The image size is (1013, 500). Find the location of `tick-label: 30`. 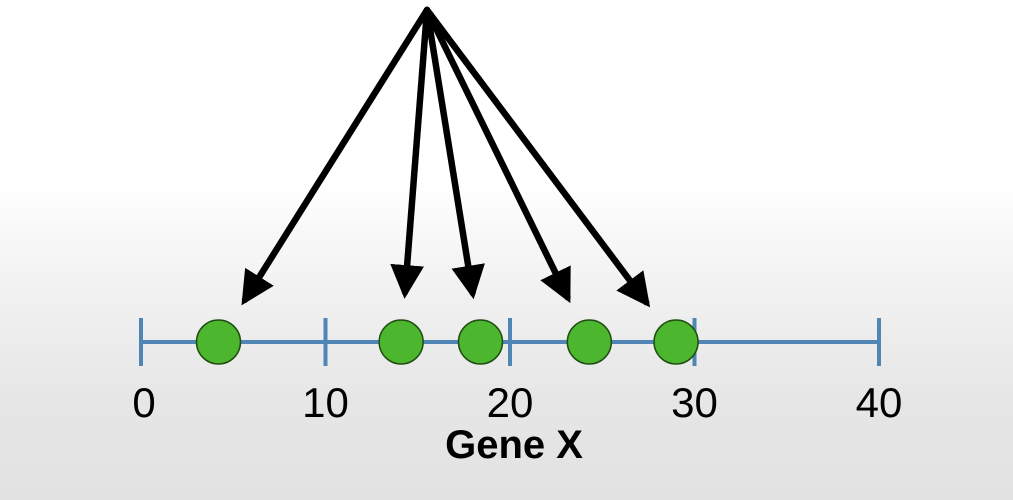

tick-label: 30 is located at coordinates (694, 402).